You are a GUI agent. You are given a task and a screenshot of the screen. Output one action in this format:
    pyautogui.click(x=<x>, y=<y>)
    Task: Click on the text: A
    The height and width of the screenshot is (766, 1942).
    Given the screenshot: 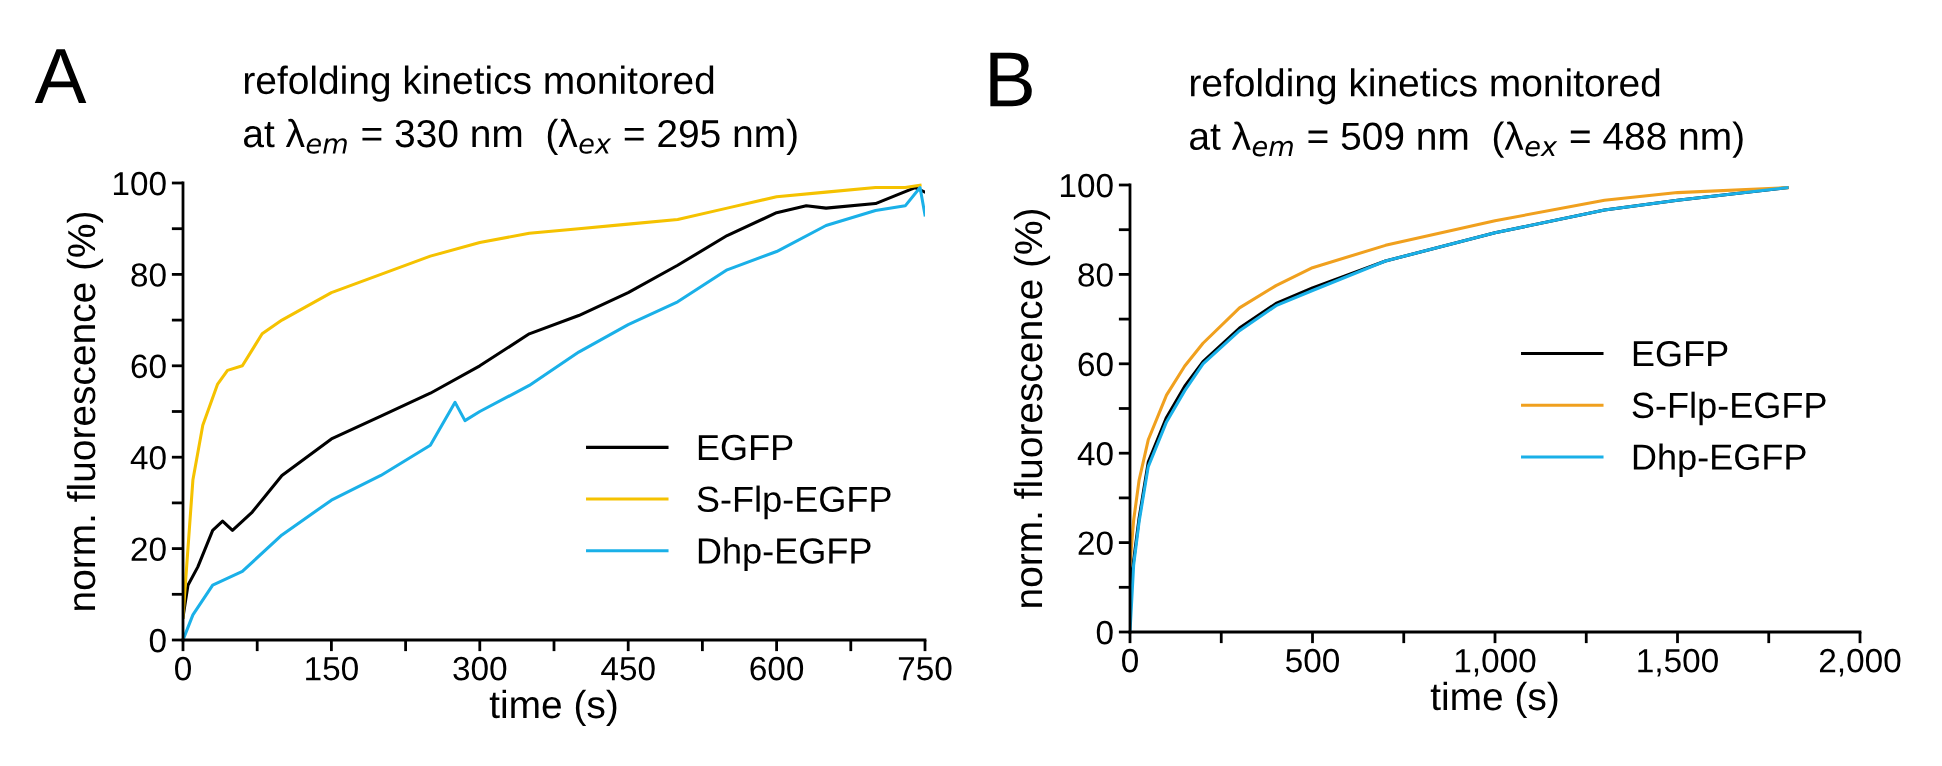 What is the action you would take?
    pyautogui.click(x=60, y=76)
    